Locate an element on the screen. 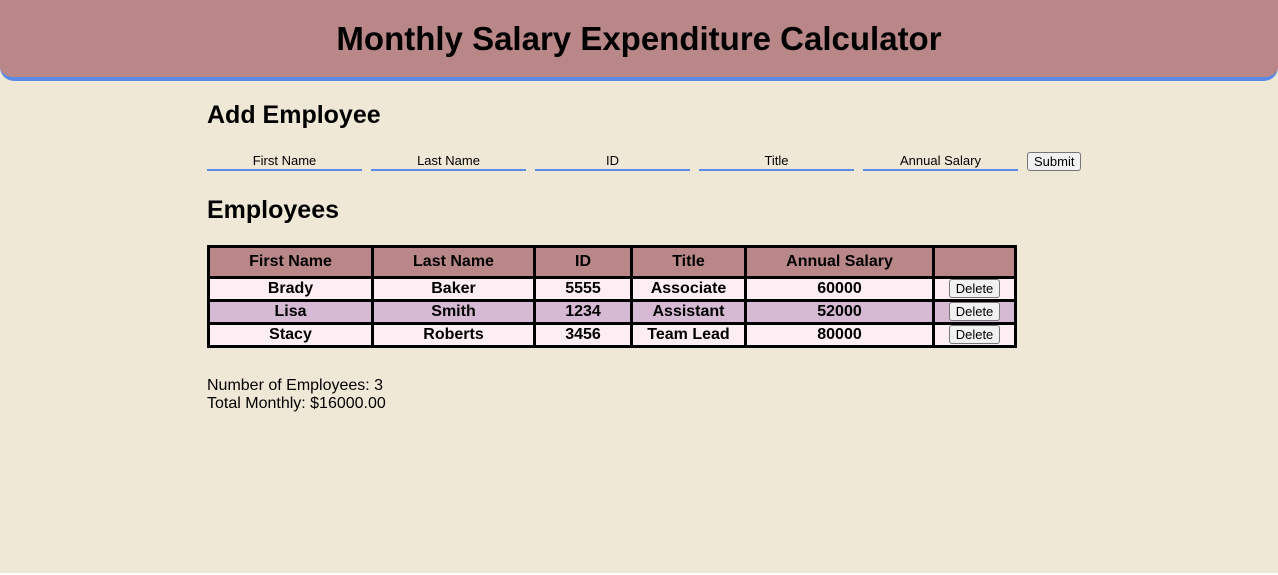 The height and width of the screenshot is (575, 1278). cell-annual-salary: 52000 is located at coordinates (839, 312).